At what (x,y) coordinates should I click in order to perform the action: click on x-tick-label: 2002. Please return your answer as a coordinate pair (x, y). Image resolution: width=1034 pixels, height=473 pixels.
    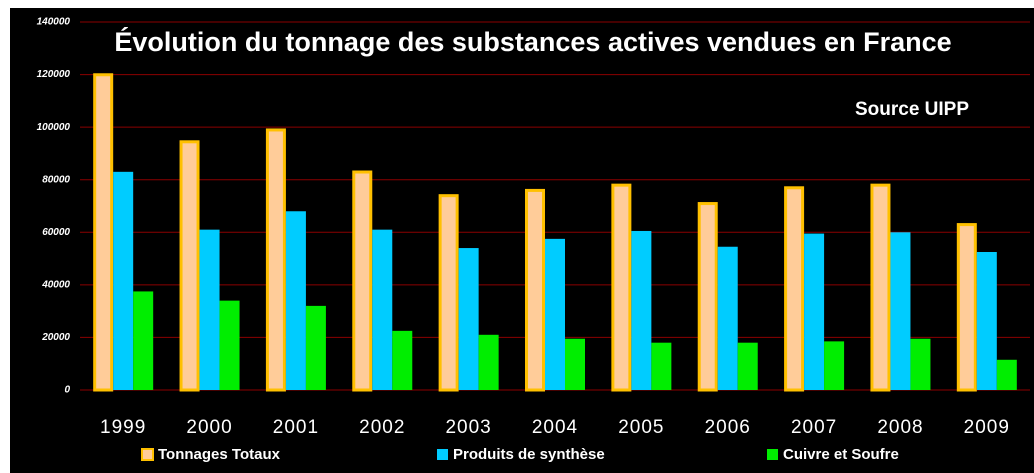
    Looking at the image, I should click on (382, 427).